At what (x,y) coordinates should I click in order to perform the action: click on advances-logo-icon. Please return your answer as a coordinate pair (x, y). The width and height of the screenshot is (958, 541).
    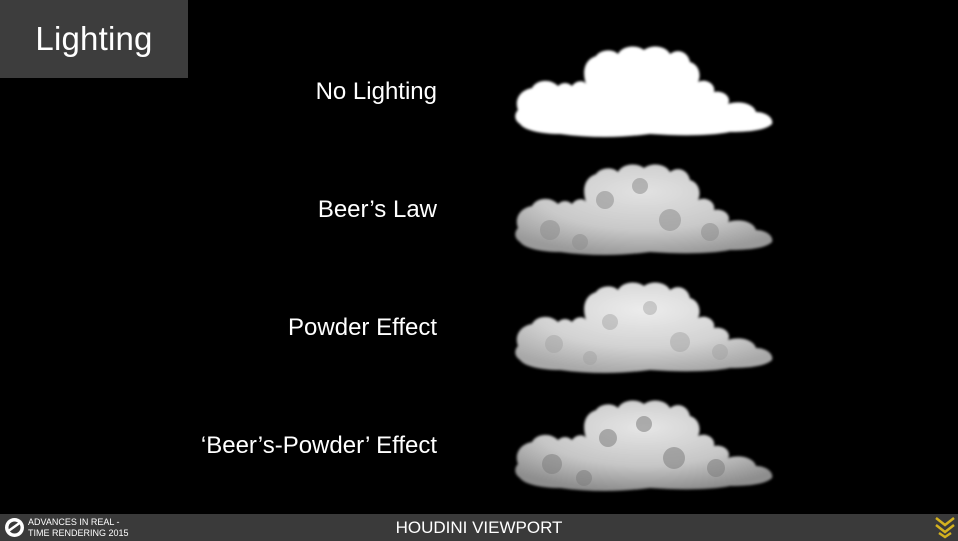
    Looking at the image, I should click on (14, 527).